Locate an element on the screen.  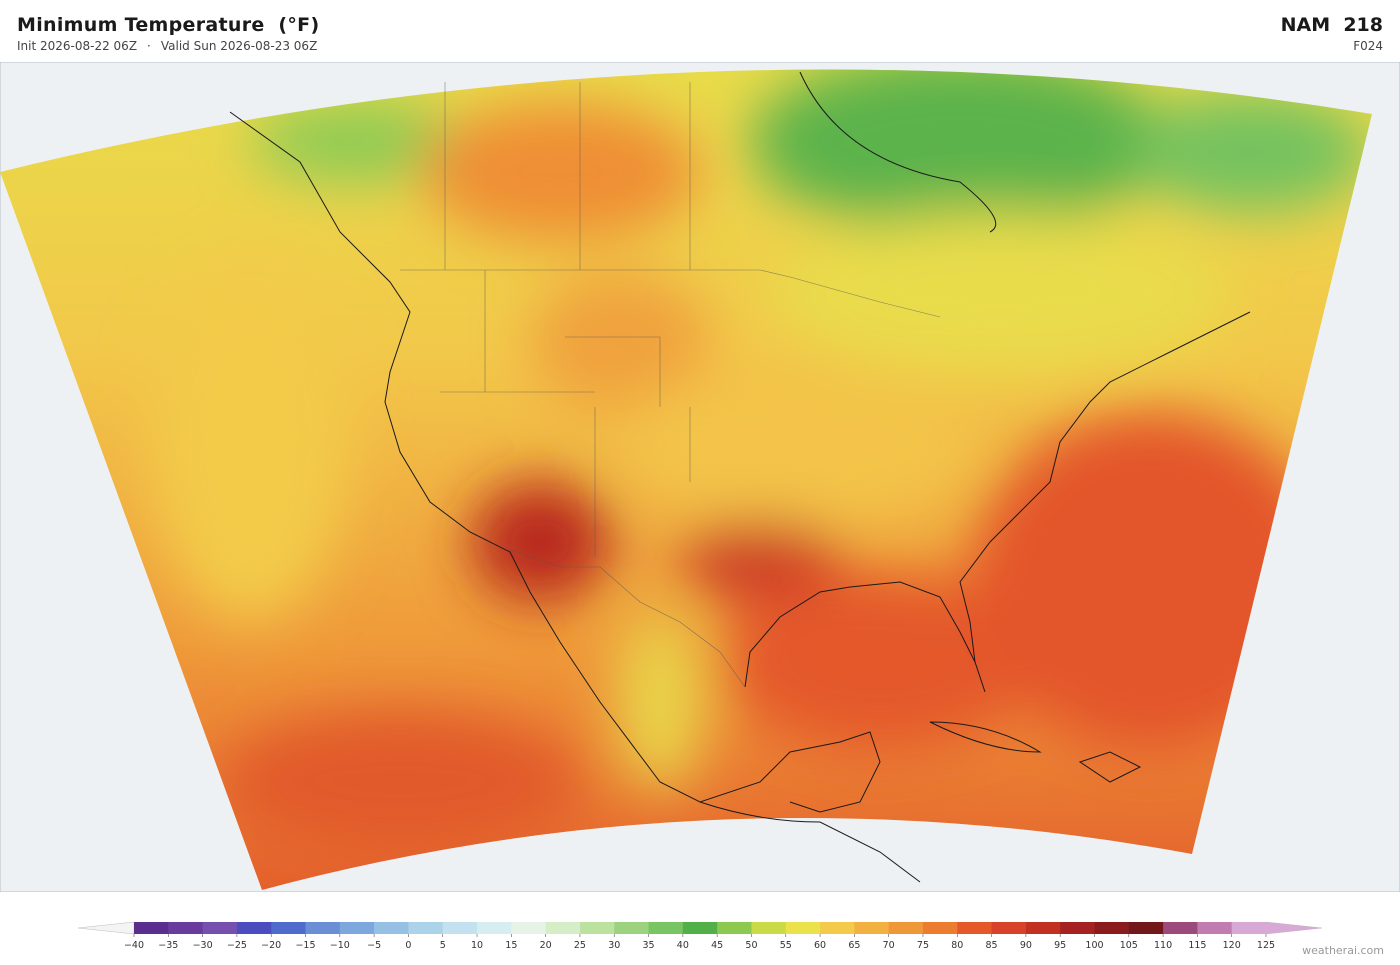
colorbar-tick-label: 90 is located at coordinates (1026, 945).